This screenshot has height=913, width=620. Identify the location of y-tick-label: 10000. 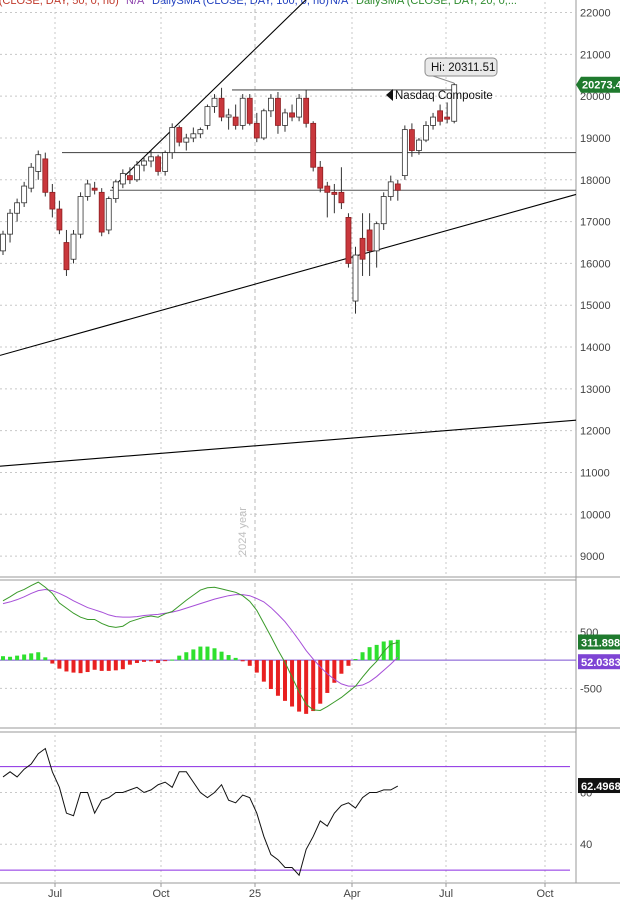
(595, 515).